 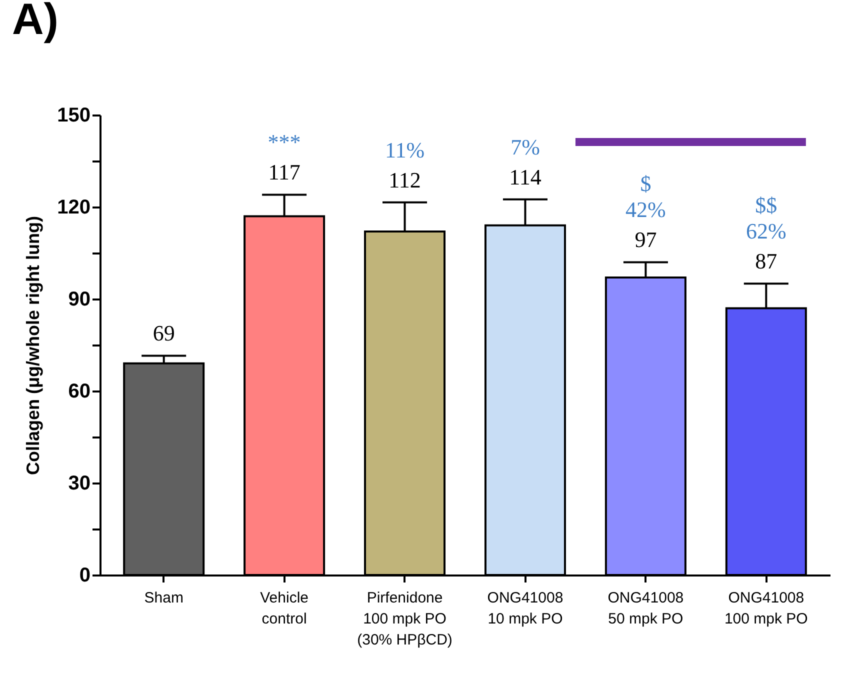 I want to click on y-tick-label: 60, so click(x=79, y=391).